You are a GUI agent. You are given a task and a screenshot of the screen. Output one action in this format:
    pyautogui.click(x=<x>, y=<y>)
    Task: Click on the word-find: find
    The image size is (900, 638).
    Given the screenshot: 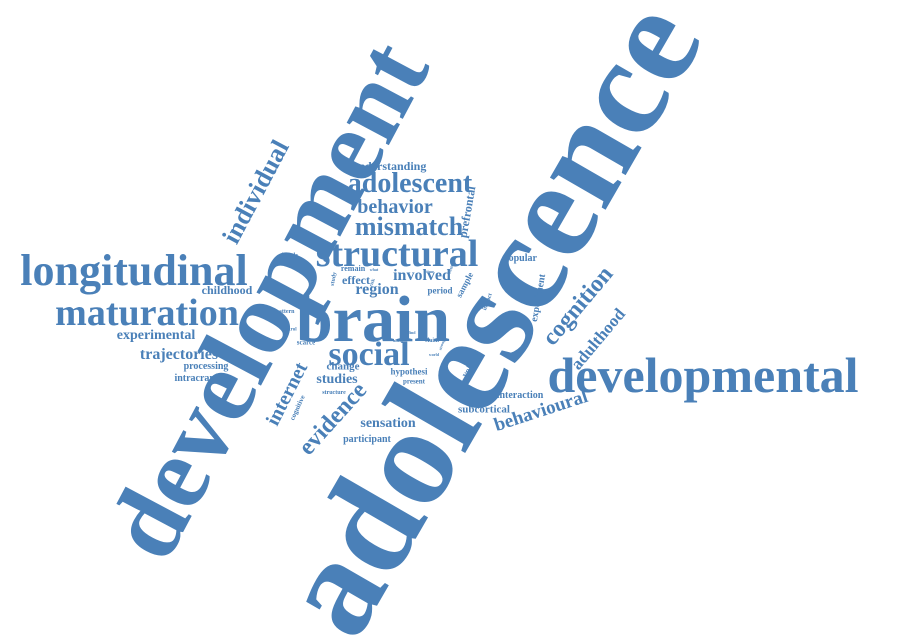 What is the action you would take?
    pyautogui.click(x=412, y=332)
    